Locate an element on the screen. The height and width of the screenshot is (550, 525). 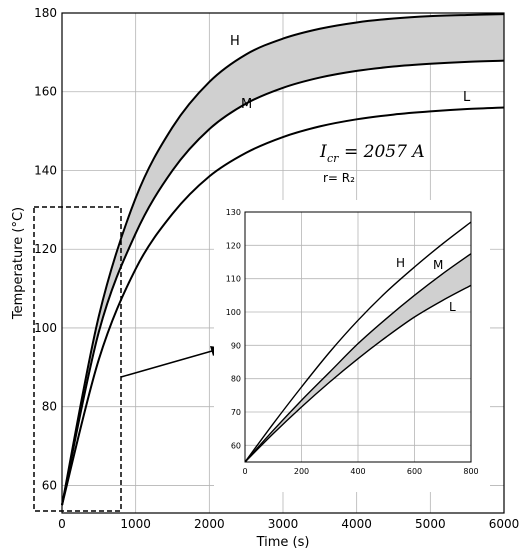
main-y-tick-label: 160 is located at coordinates (45, 92).